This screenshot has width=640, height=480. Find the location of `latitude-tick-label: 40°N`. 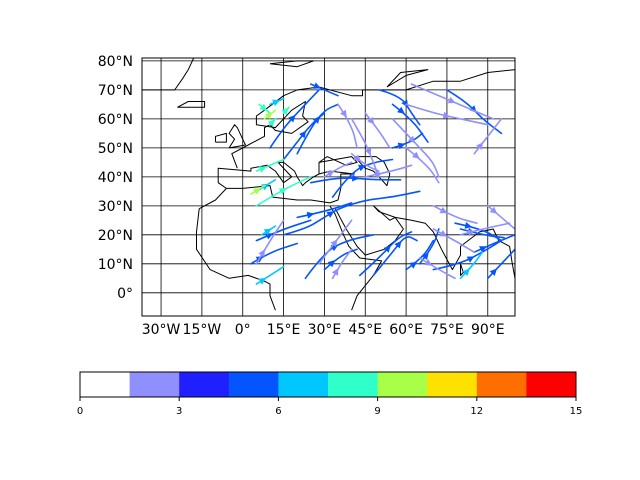

latitude-tick-label: 40°N is located at coordinates (115, 178).